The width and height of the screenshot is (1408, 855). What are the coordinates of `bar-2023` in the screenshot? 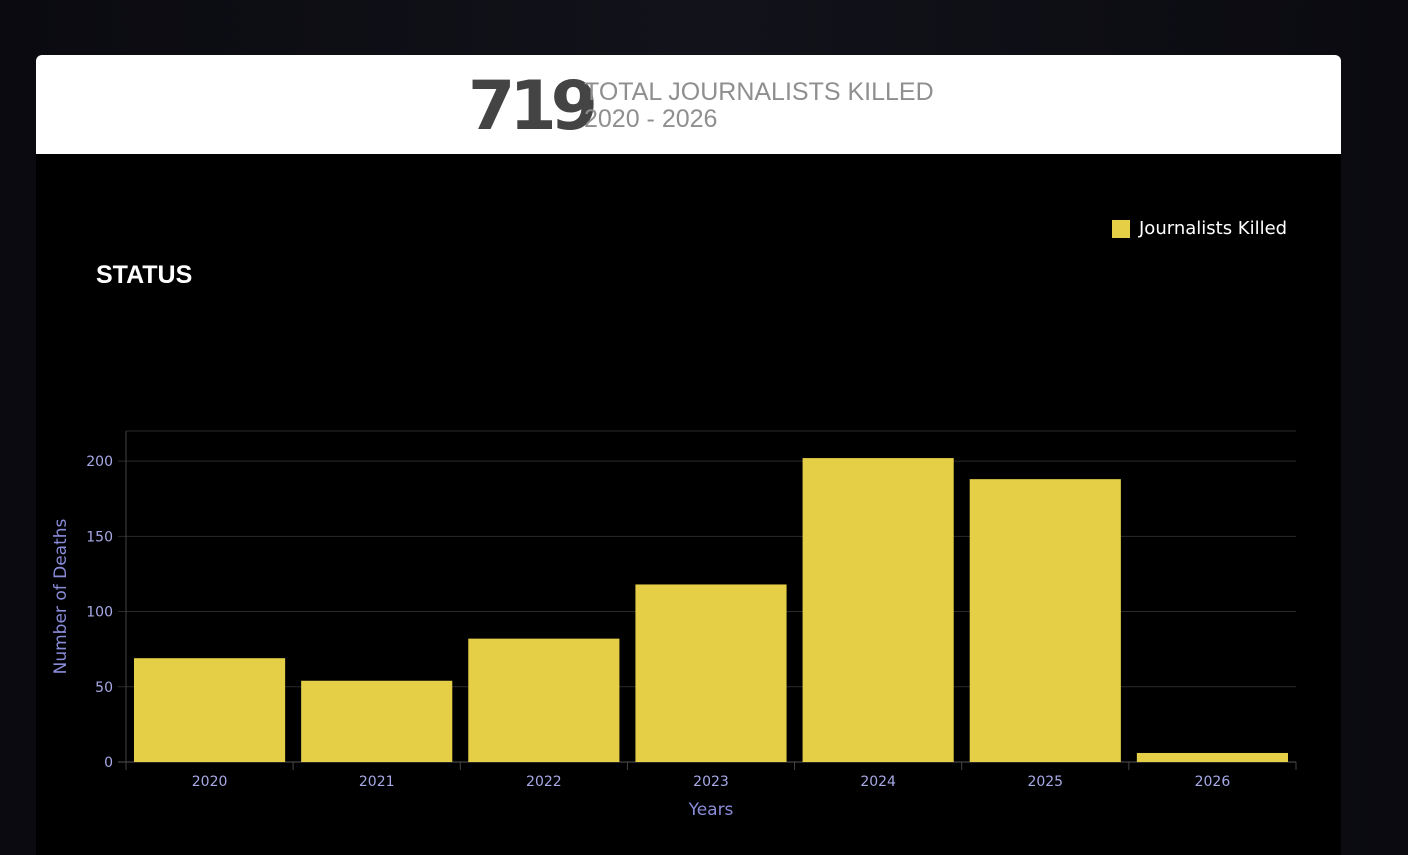 It's located at (711, 673).